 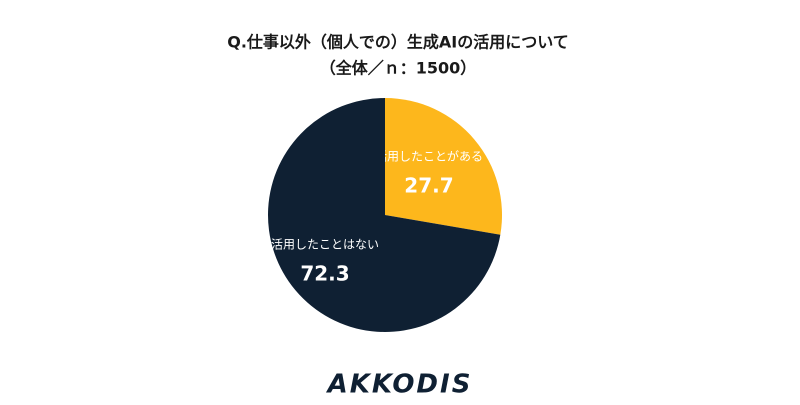 I want to click on chart-subtitle: （全体／ｎ：1500）, so click(x=398, y=68).